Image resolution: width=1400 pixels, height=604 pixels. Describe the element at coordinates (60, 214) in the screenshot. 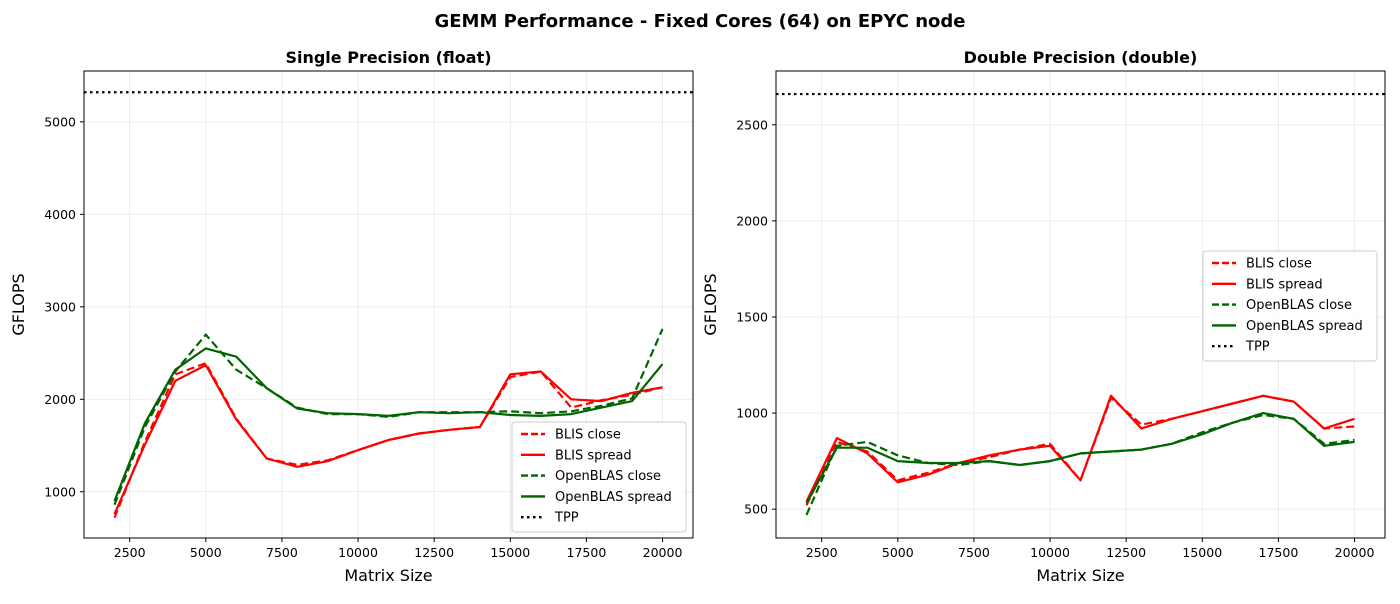

I see `y-tick-label: 4000` at that location.